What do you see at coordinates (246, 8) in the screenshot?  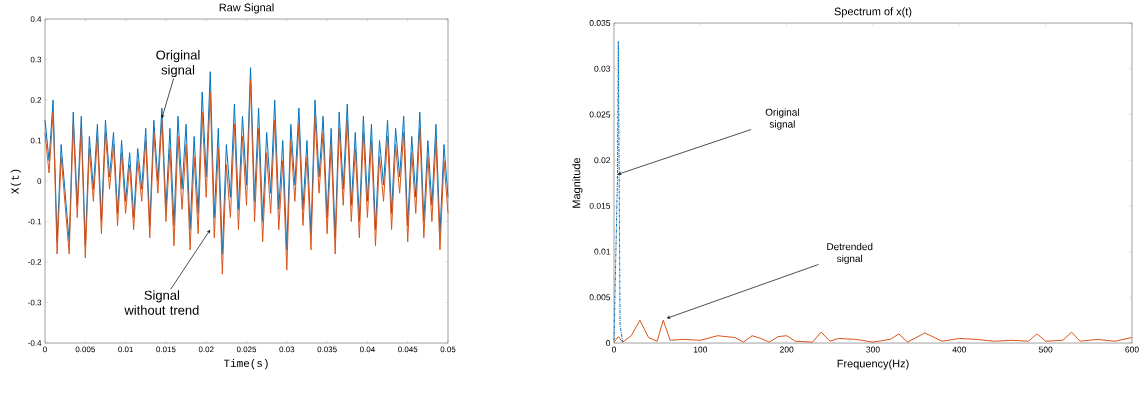 I see `chart-title: Raw Signal` at bounding box center [246, 8].